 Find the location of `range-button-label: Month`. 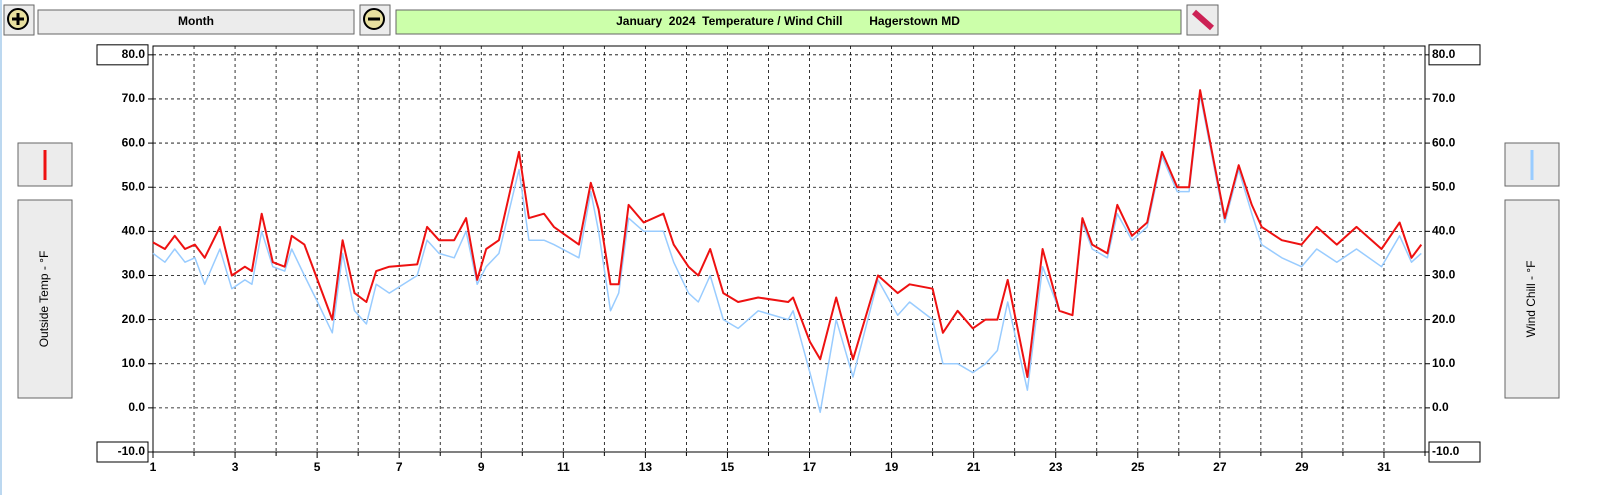

range-button-label: Month is located at coordinates (196, 21).